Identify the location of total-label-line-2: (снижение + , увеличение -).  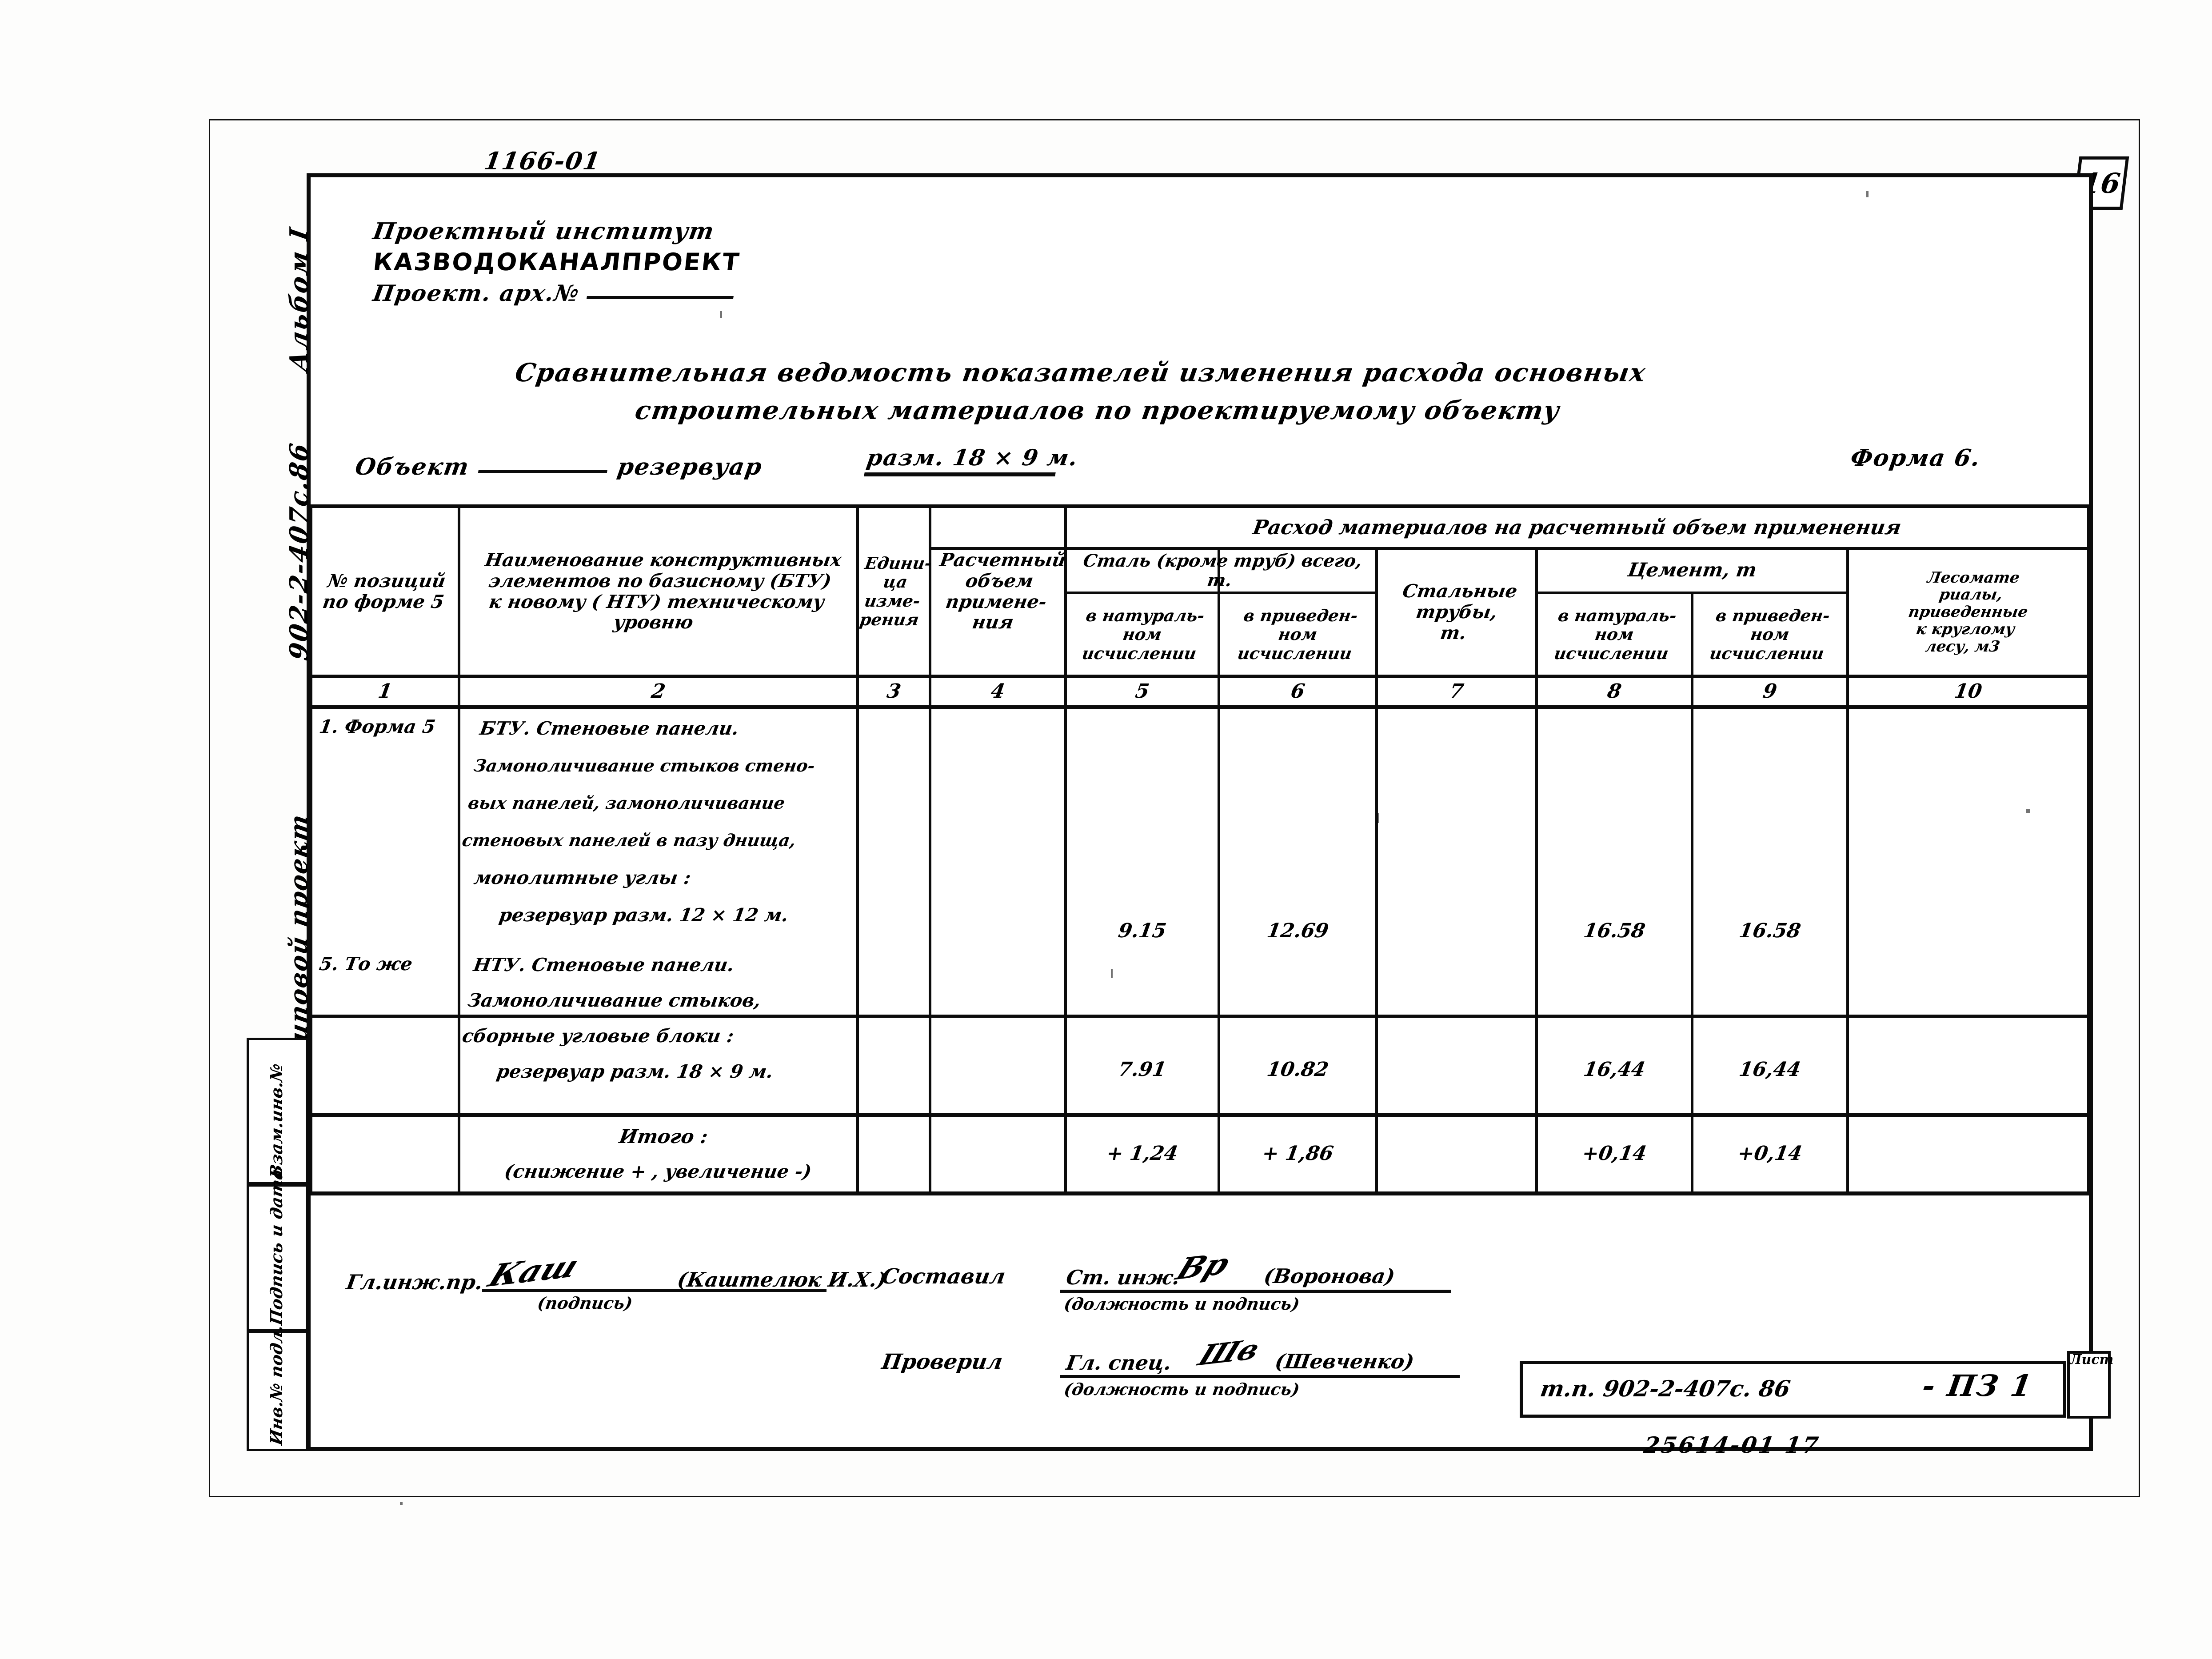
(658, 1171).